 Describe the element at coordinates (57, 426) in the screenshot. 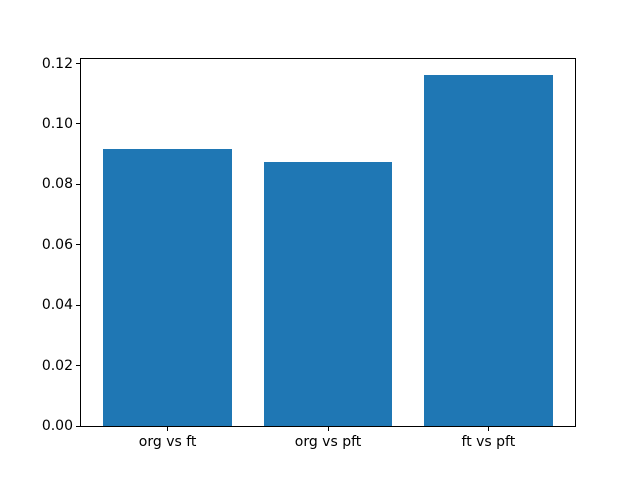

I see `y-tick-label: 0.00` at that location.